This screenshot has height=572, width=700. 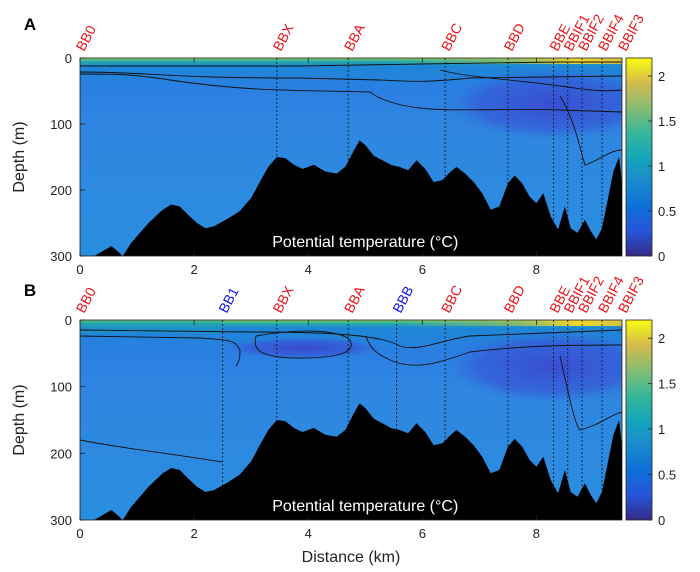 What do you see at coordinates (30, 290) in the screenshot?
I see `panel-letter: B` at bounding box center [30, 290].